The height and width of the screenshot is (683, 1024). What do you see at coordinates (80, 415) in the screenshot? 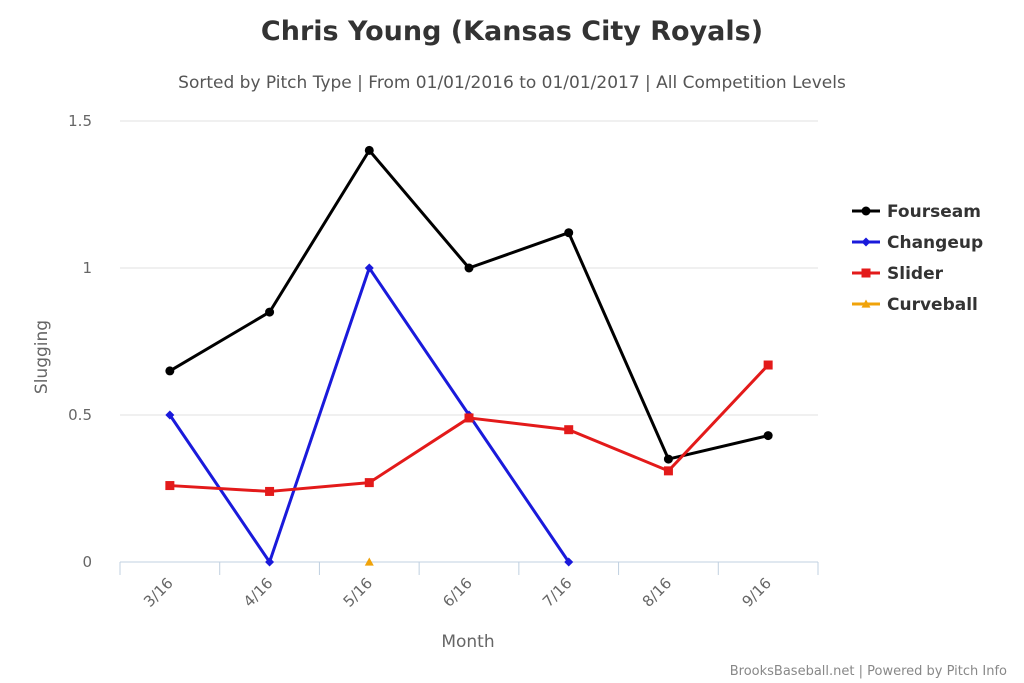
I see `y-tick-label: 0.5` at bounding box center [80, 415].